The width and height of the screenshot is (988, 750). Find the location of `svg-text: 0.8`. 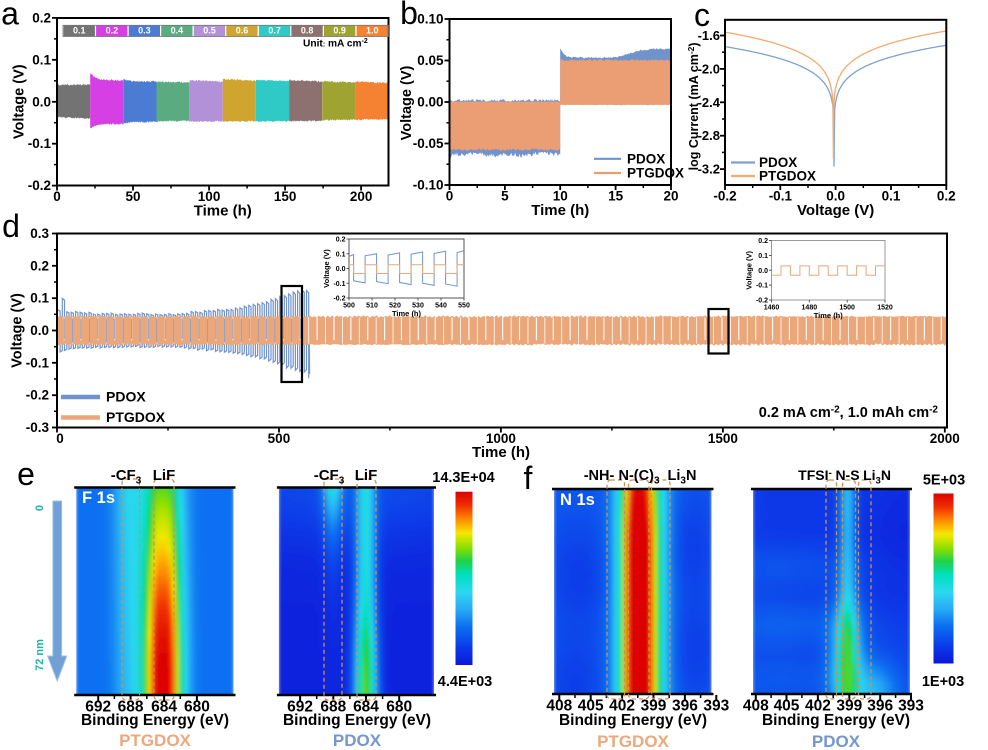

svg-text: 0.8 is located at coordinates (307, 31).